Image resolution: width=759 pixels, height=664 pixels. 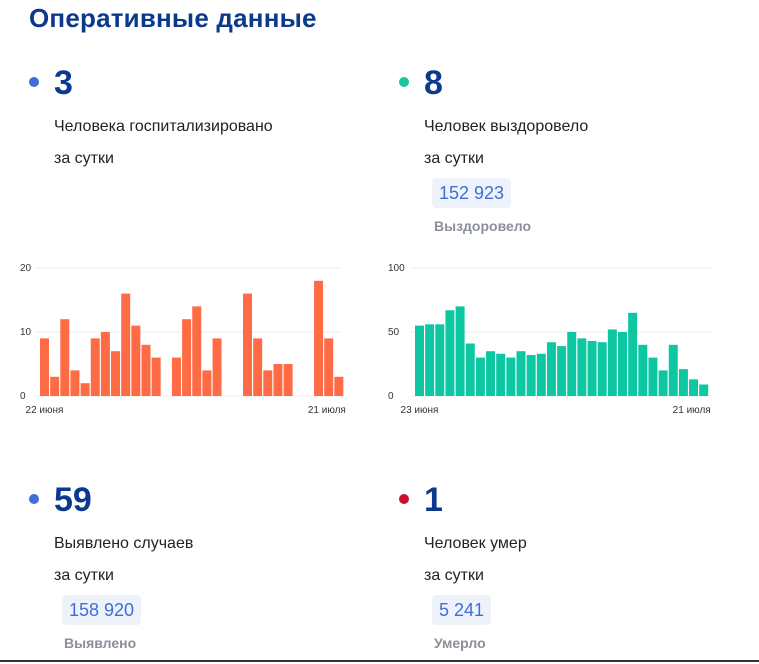 I want to click on hospitalized-chart-y-tick-label: 10, so click(x=26, y=332).